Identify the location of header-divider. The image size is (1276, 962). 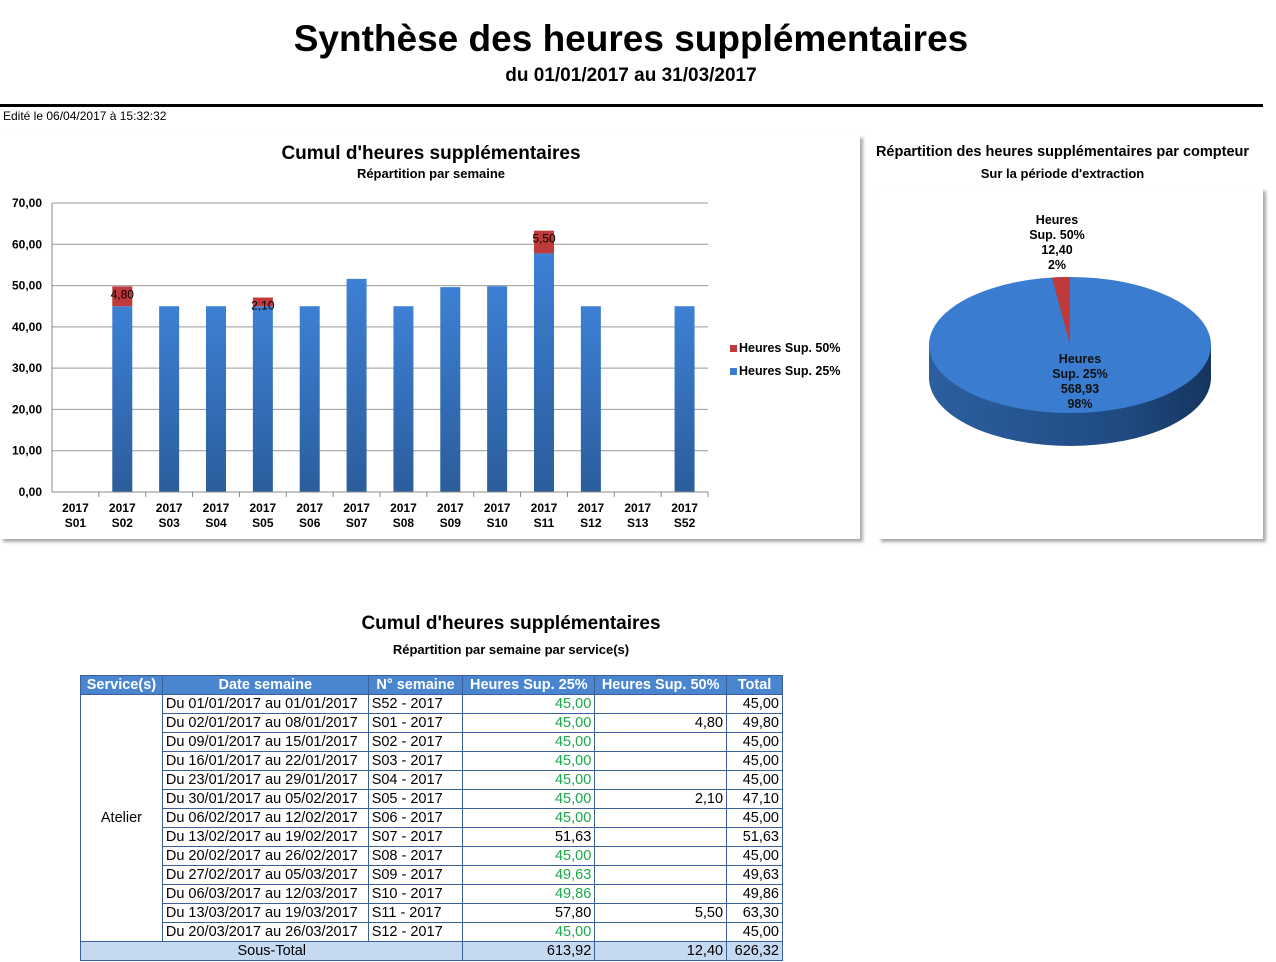
(631, 105).